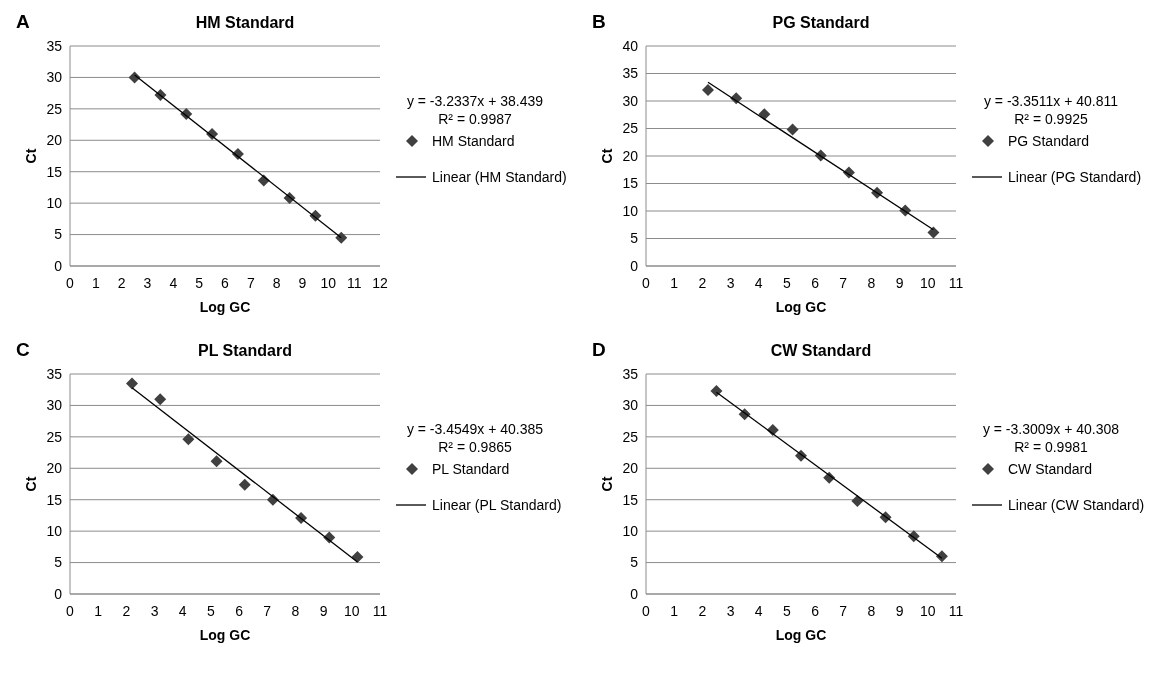 Image resolution: width=1168 pixels, height=677 pixels. I want to click on text: B, so click(599, 21).